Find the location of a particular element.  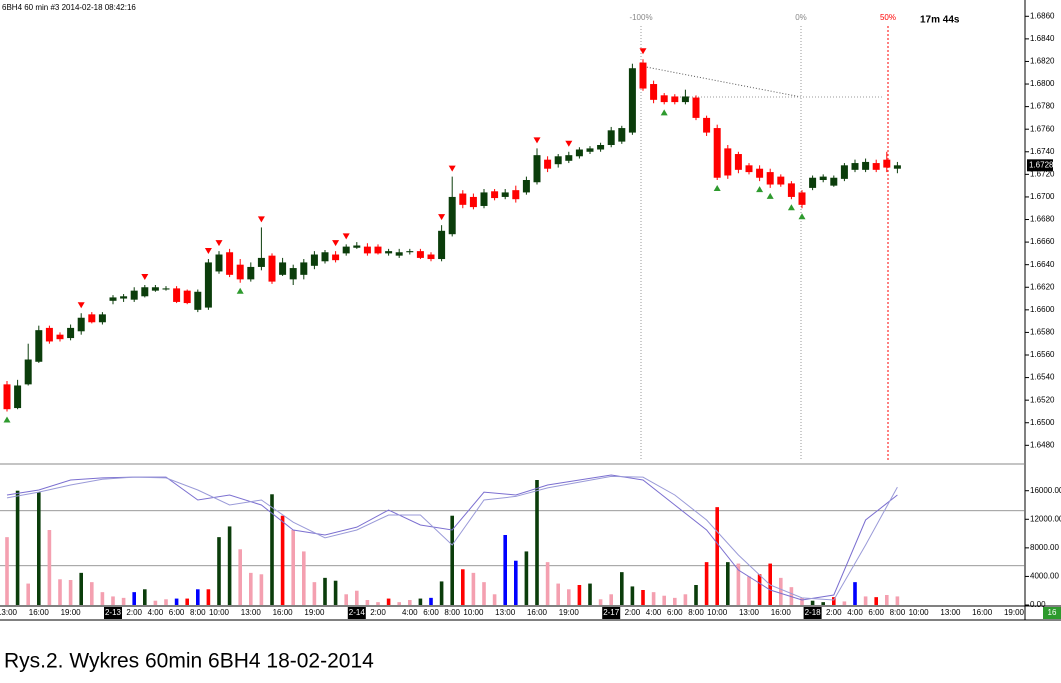

last-price-box is located at coordinates (1040, 165).